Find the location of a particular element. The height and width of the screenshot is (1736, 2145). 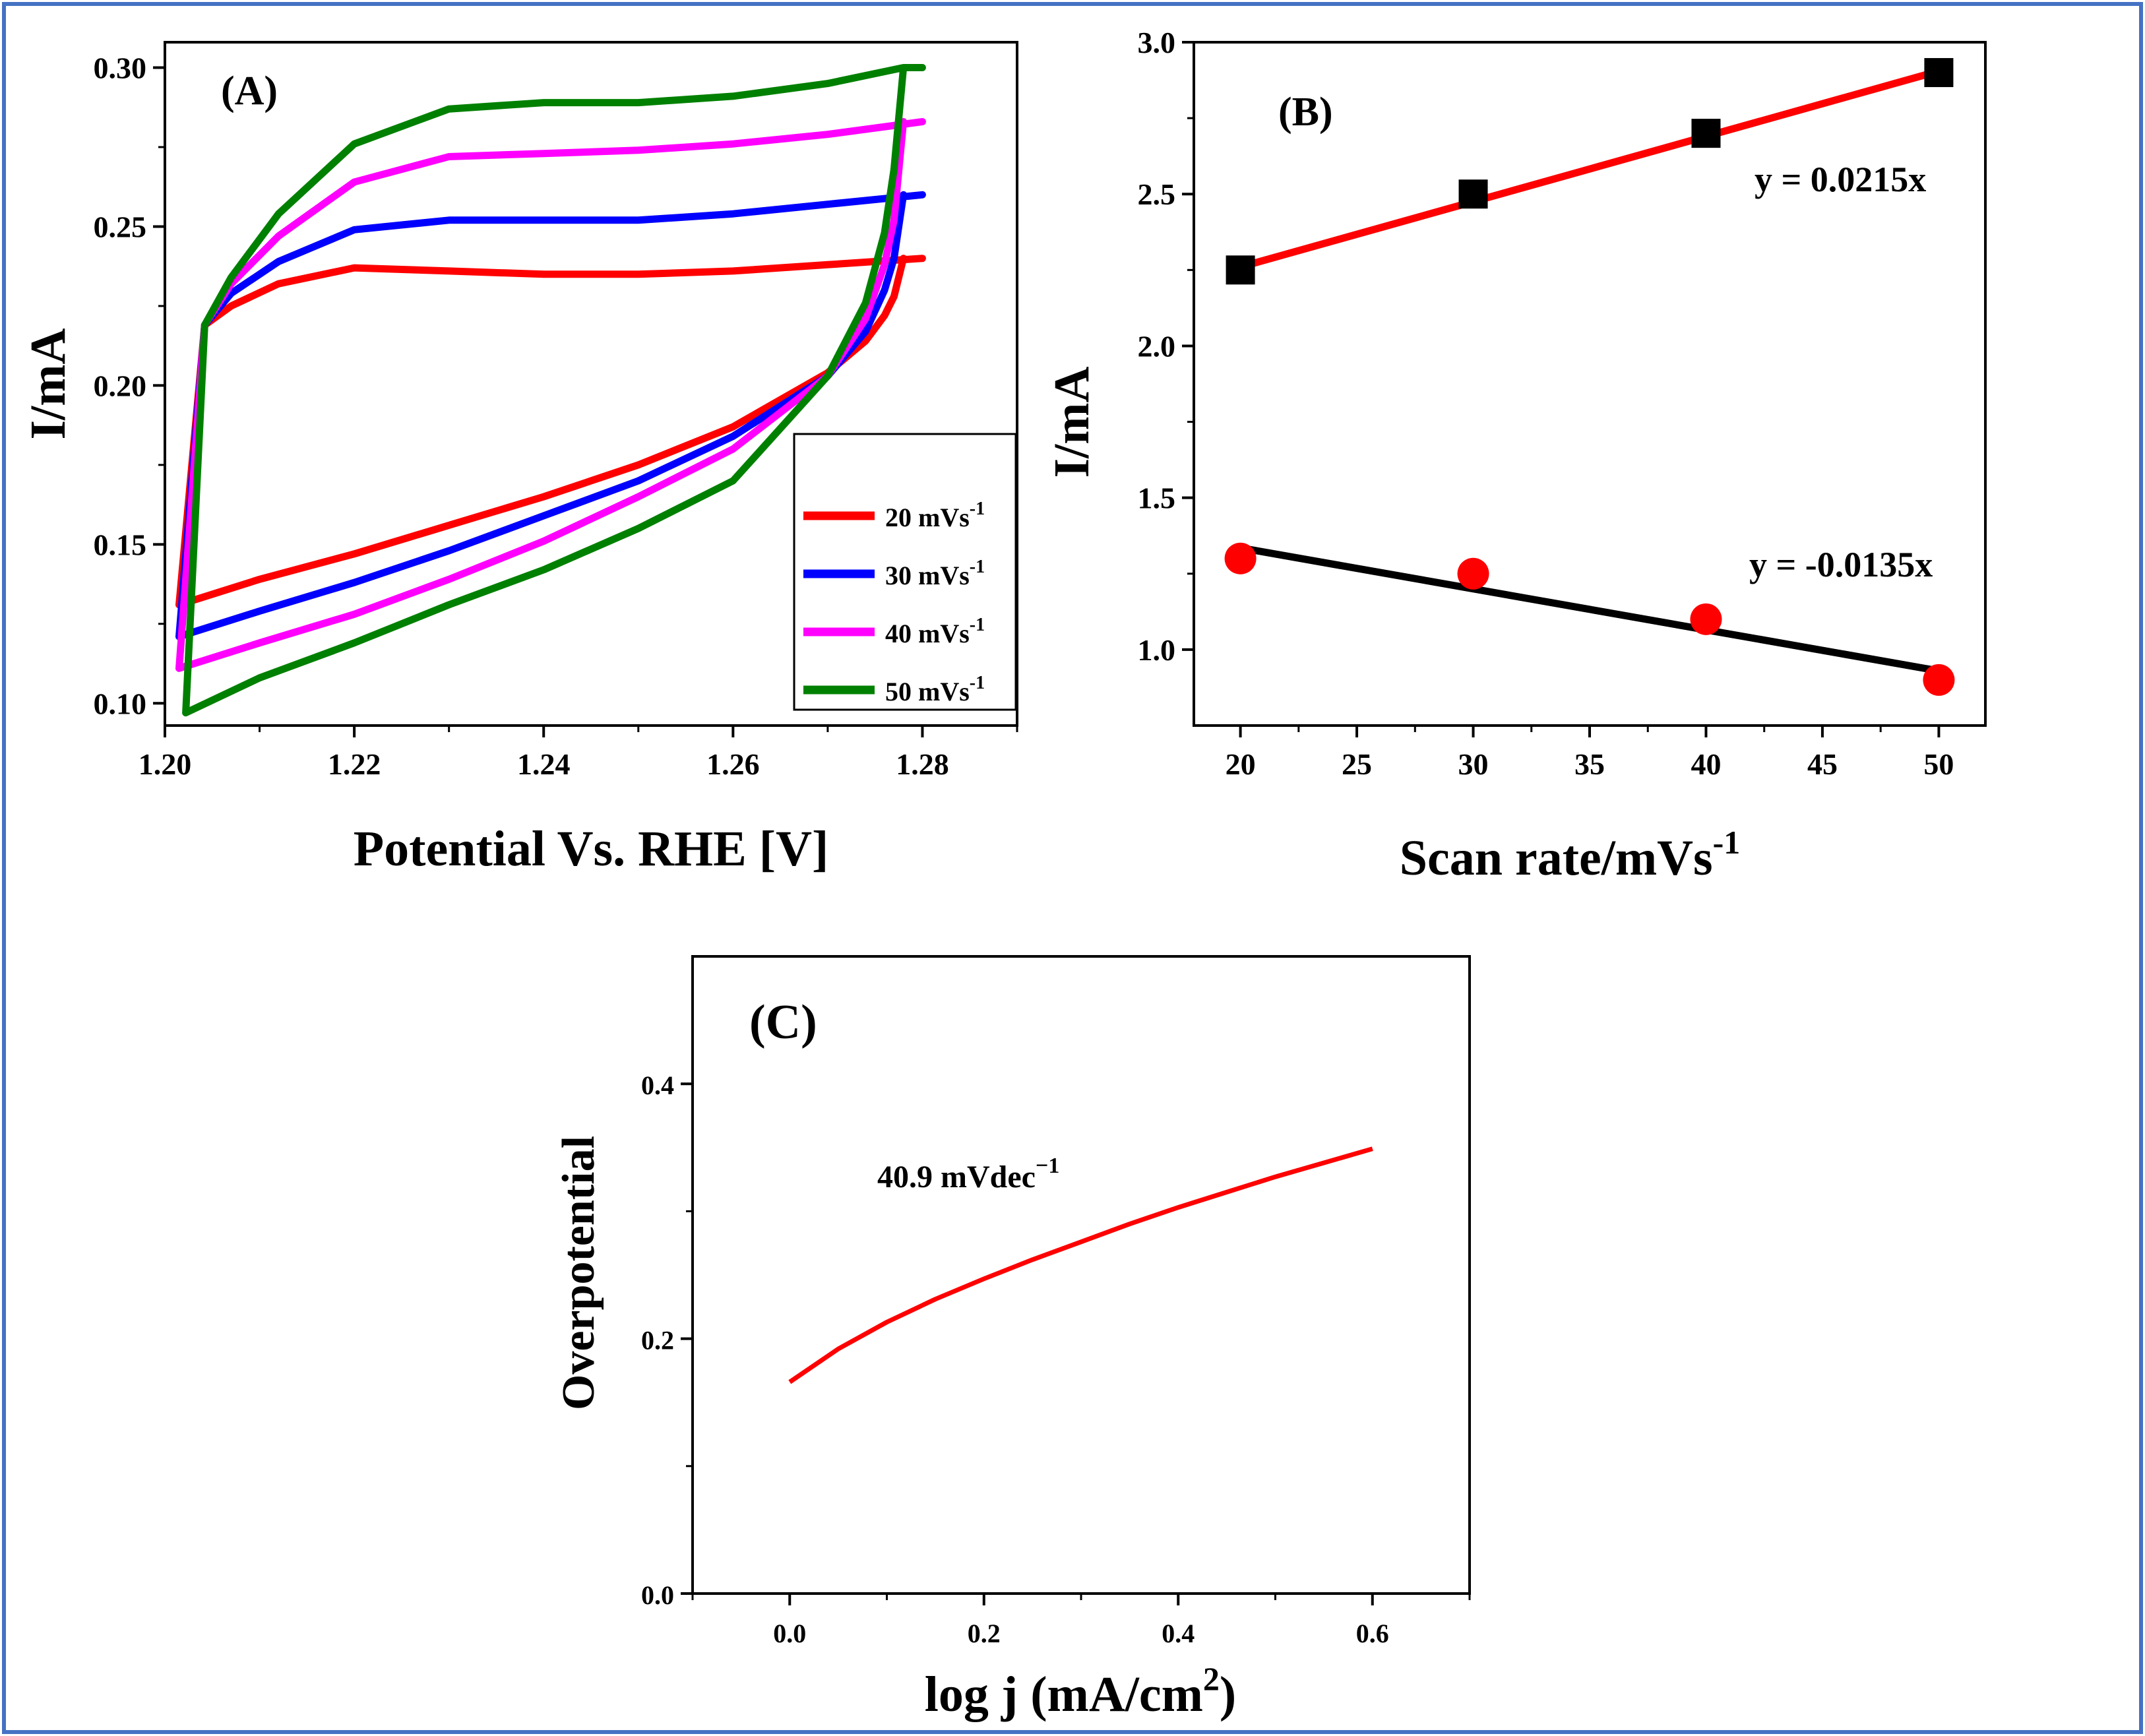

x-tick-label: 20 is located at coordinates (1241, 764).